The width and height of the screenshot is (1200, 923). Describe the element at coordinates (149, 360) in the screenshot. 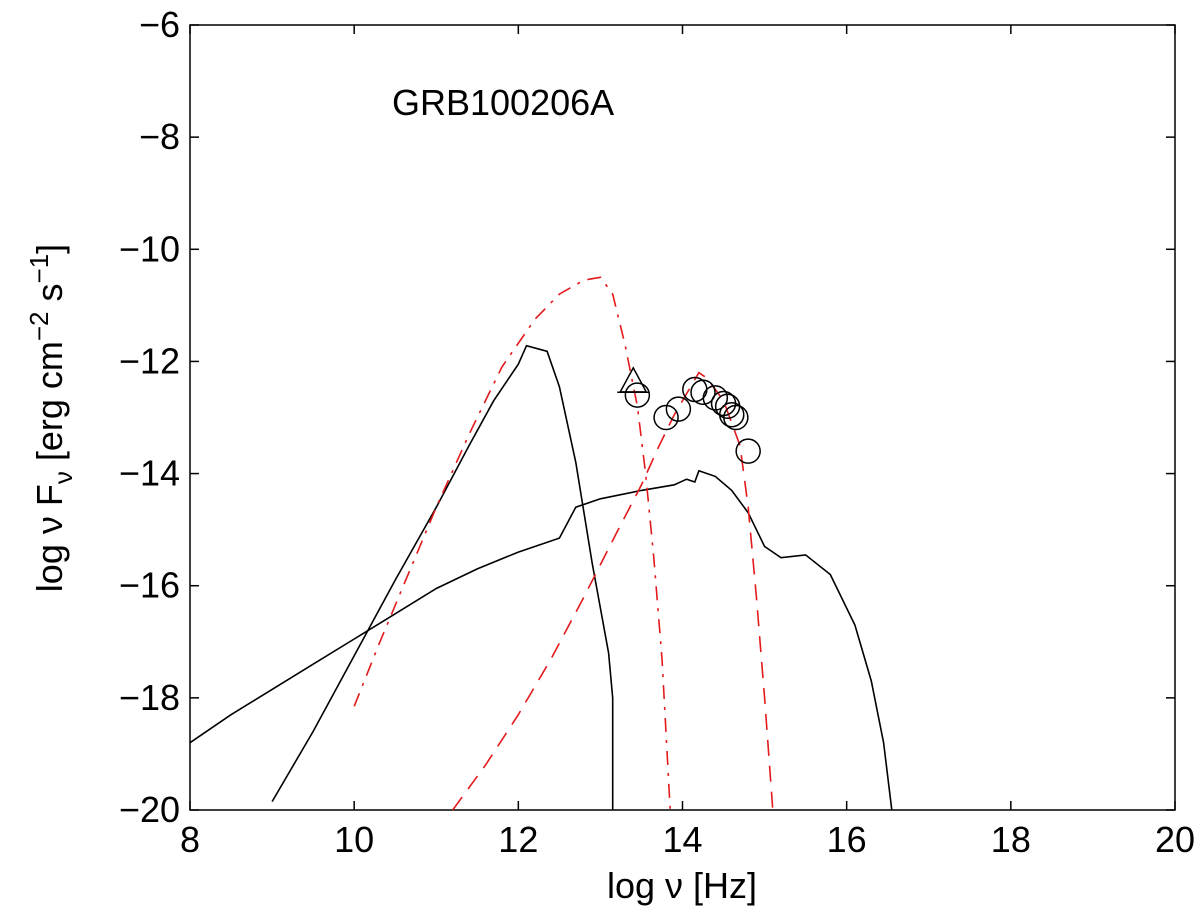

I see `y-tick-label: −12` at that location.